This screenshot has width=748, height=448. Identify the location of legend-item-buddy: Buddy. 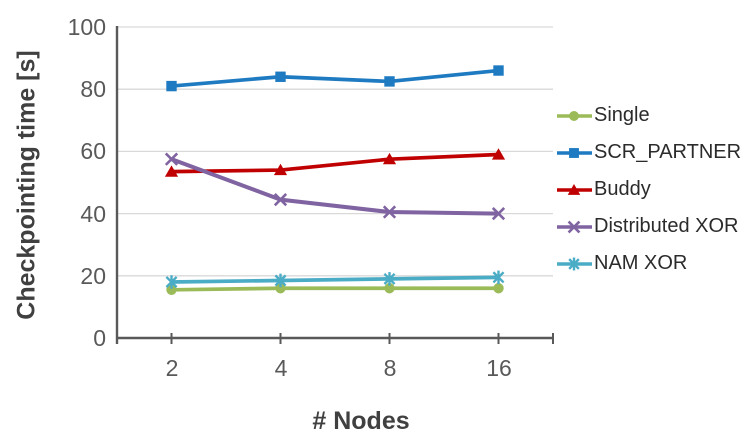
(648, 189).